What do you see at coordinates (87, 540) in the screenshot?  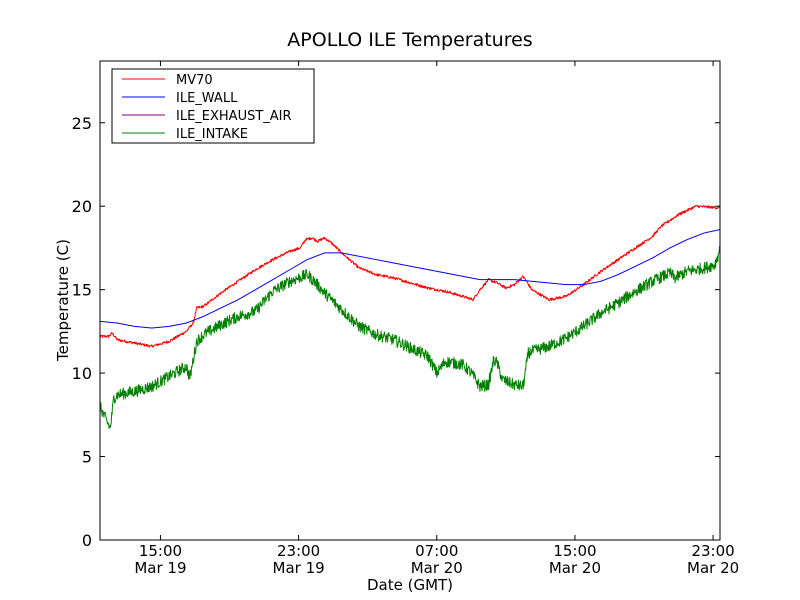 I see `y-tick-label: 0` at bounding box center [87, 540].